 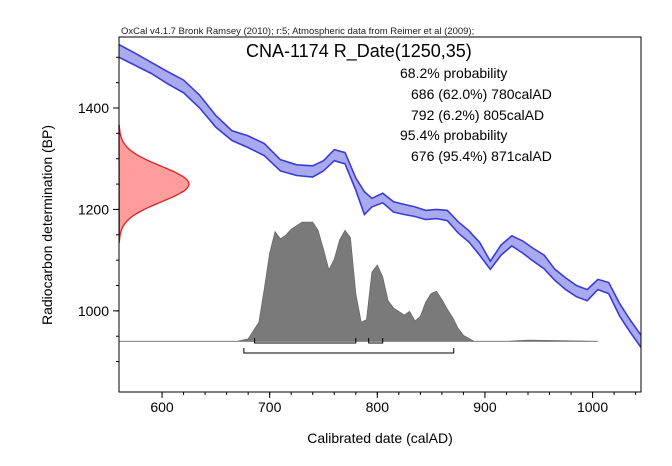 I want to click on annotation-68-range-1: 686 (62.0%) 780calAD, so click(x=481, y=94).